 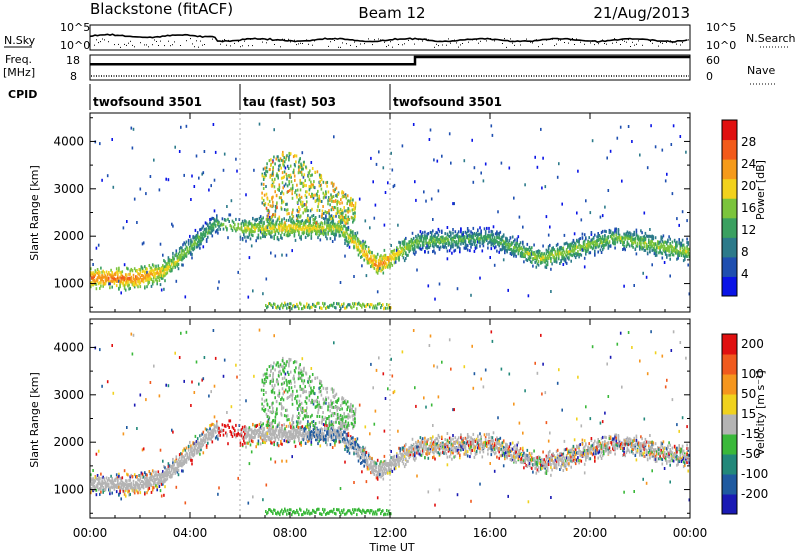 What do you see at coordinates (19, 72) in the screenshot?
I see `freq-label-line2: [MHz]` at bounding box center [19, 72].